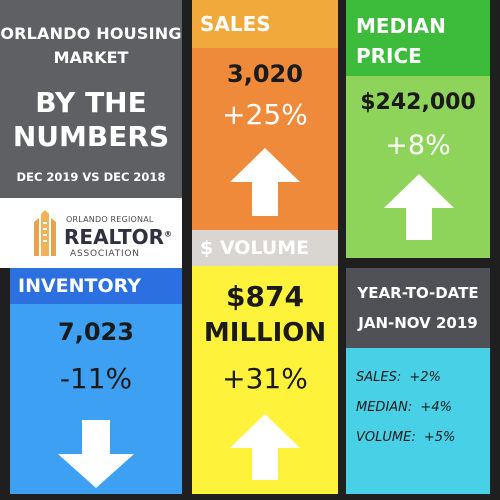  What do you see at coordinates (255, 248) in the screenshot?
I see `volume-header-label: $ VOLUME` at bounding box center [255, 248].